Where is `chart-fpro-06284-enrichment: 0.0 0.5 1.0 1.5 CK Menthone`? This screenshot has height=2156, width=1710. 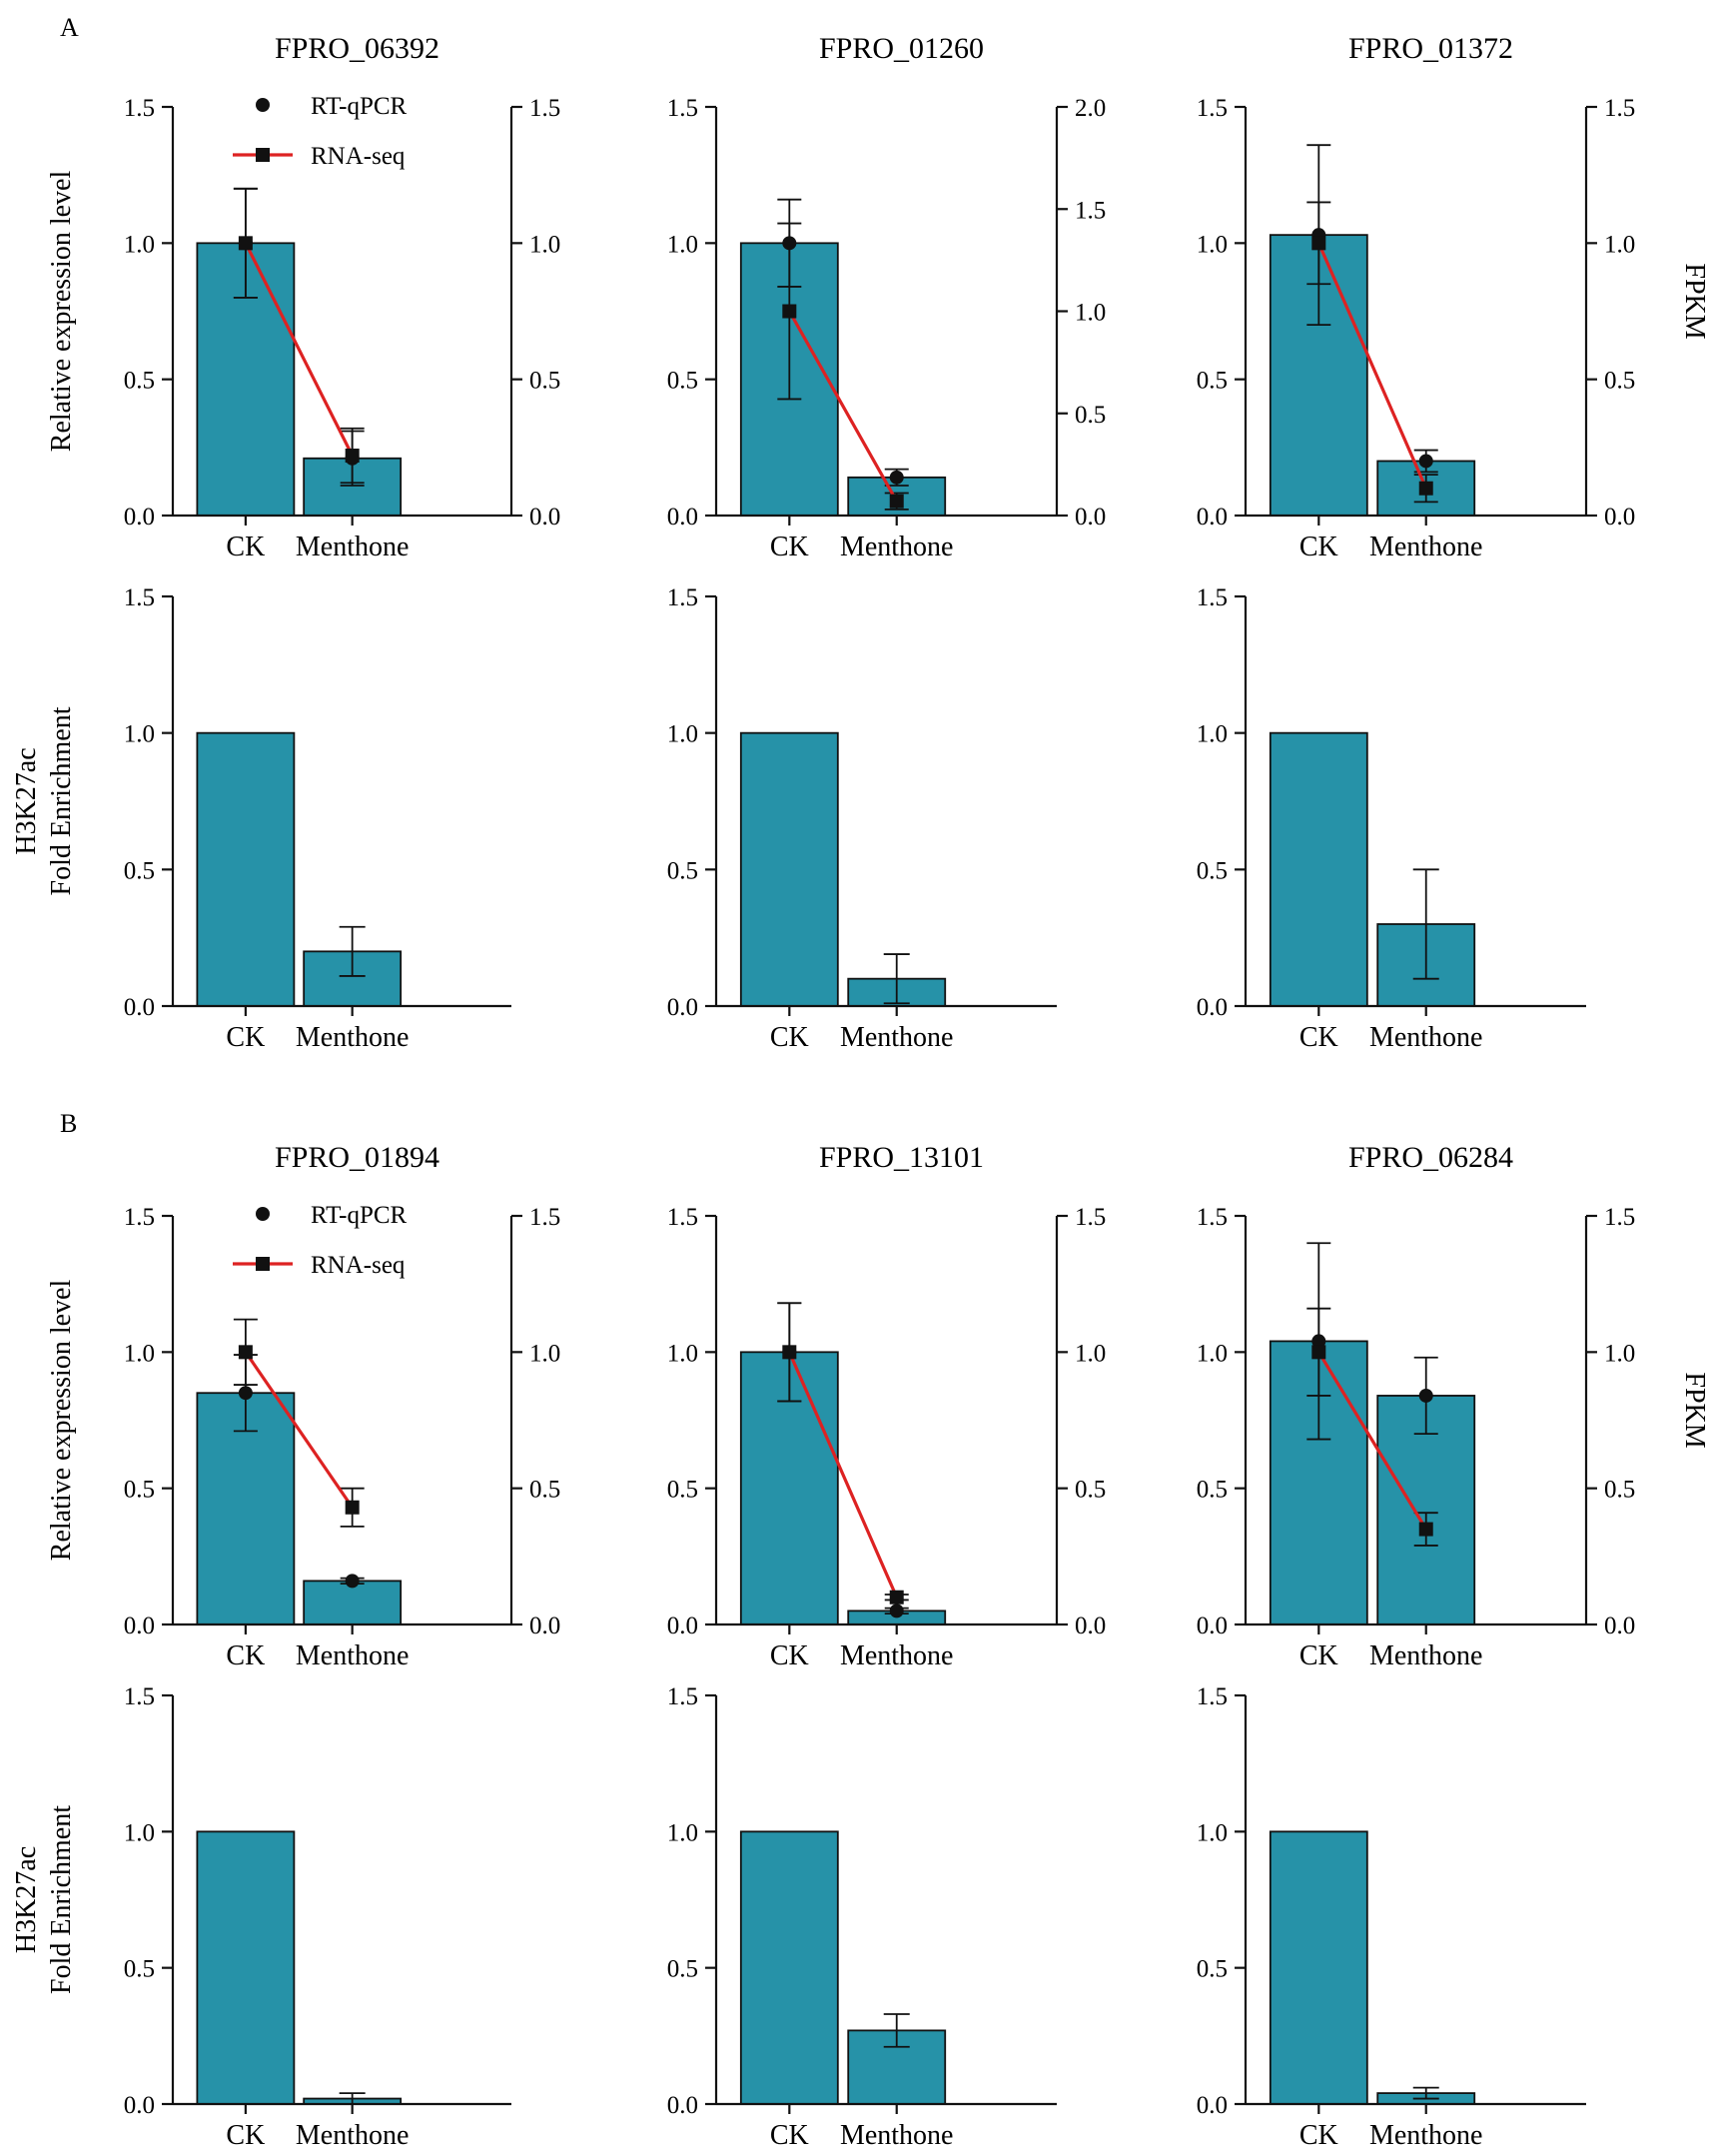
chart-fpro-06284-enrichment: 0.0 0.5 1.0 1.5 CK Menthone is located at coordinates (1392, 1917).